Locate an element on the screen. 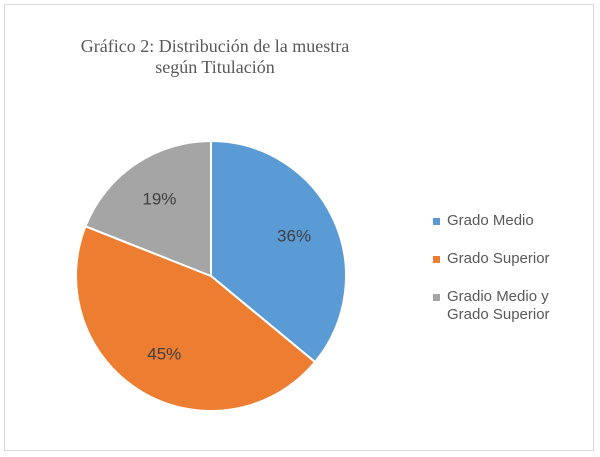 The height and width of the screenshot is (457, 600). legend-entry: Grado Superior is located at coordinates (513, 259).